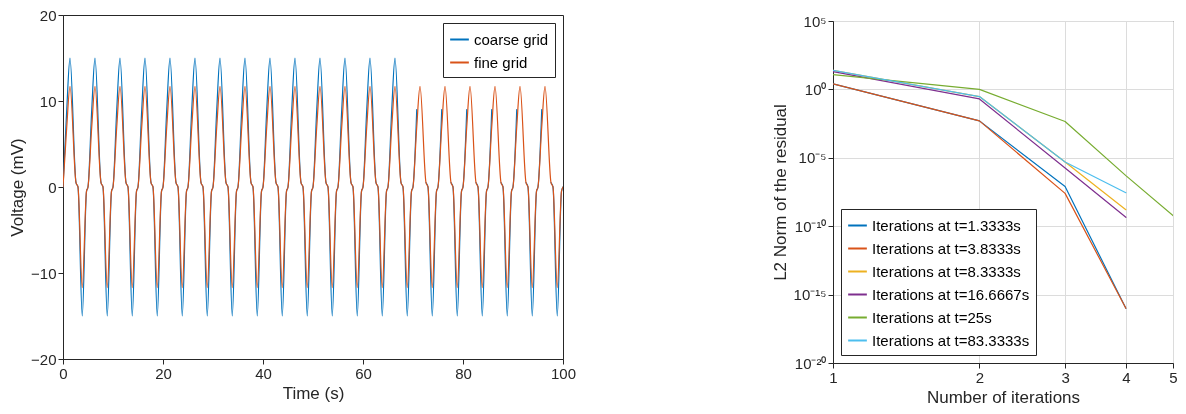 The image size is (1186, 414). Describe the element at coordinates (951, 294) in the screenshot. I see `legend-label: Iterations at t=16.6667s` at that location.